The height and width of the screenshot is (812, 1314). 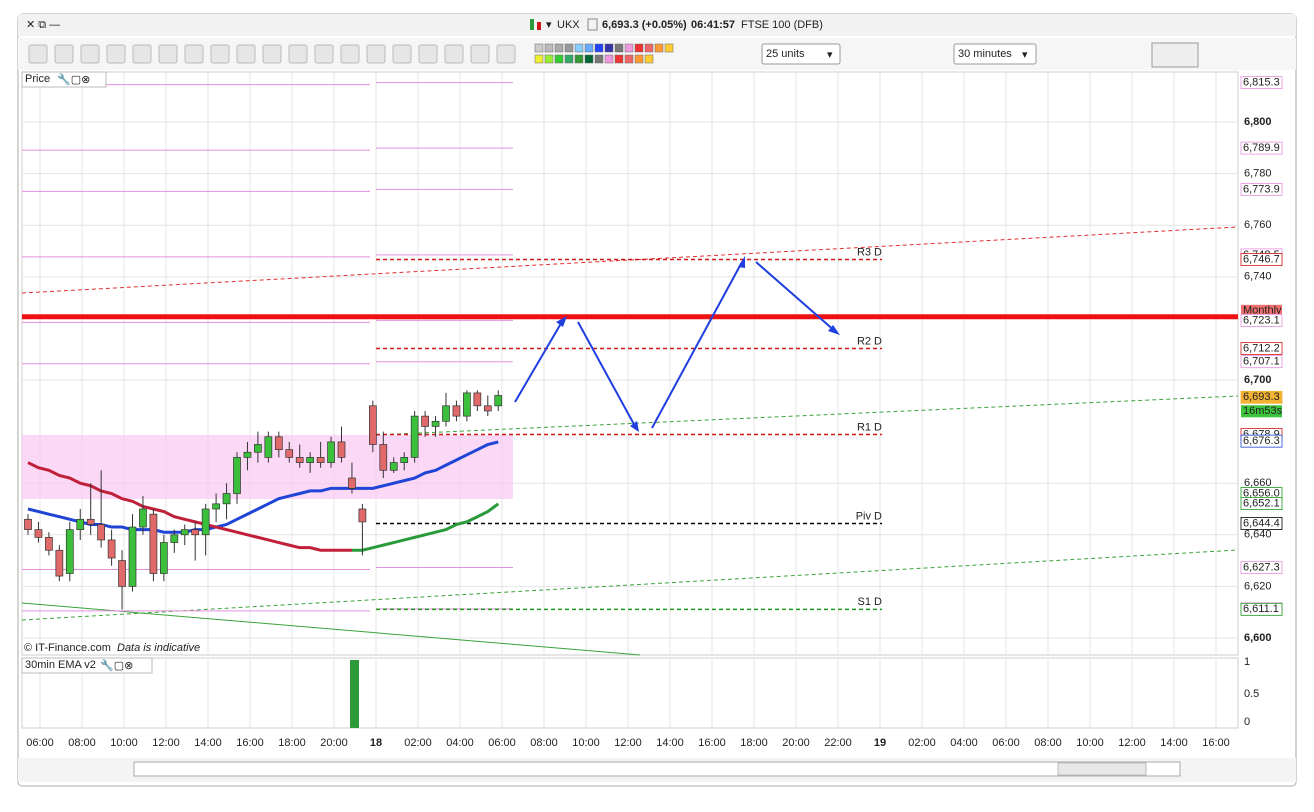 What do you see at coordinates (1102, 769) in the screenshot?
I see `scroll-thumb` at bounding box center [1102, 769].